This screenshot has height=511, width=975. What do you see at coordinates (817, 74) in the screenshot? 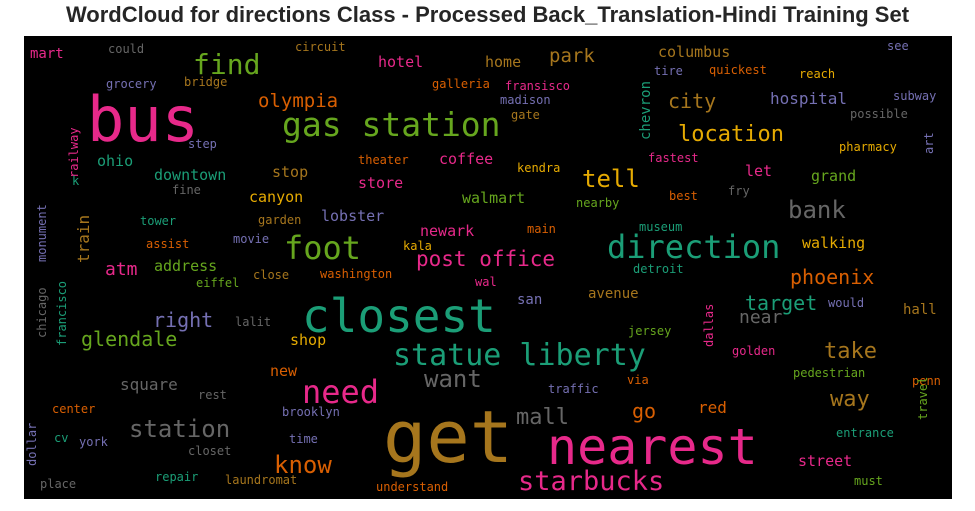
I see `word-reach: reach` at bounding box center [817, 74].